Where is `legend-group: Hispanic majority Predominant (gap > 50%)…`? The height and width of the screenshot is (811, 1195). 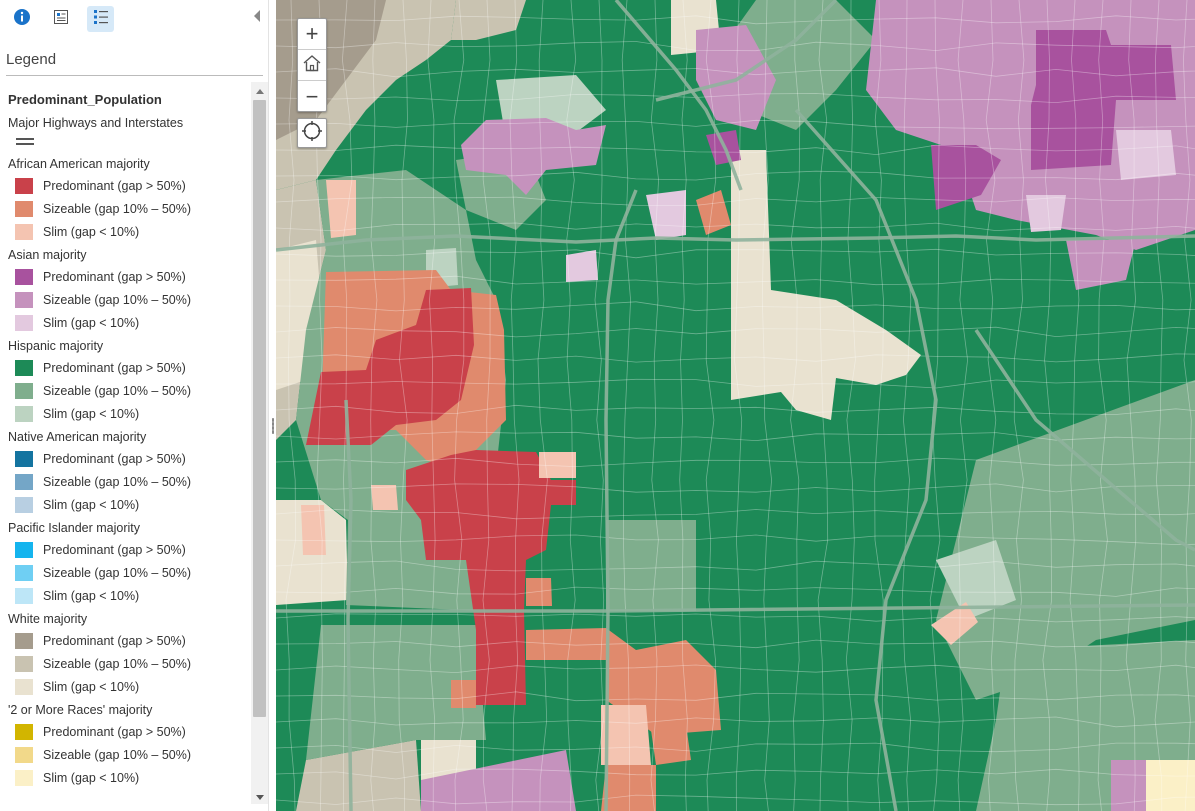 legend-group: Hispanic majority Predominant (gap > 50%)… is located at coordinates (128, 382).